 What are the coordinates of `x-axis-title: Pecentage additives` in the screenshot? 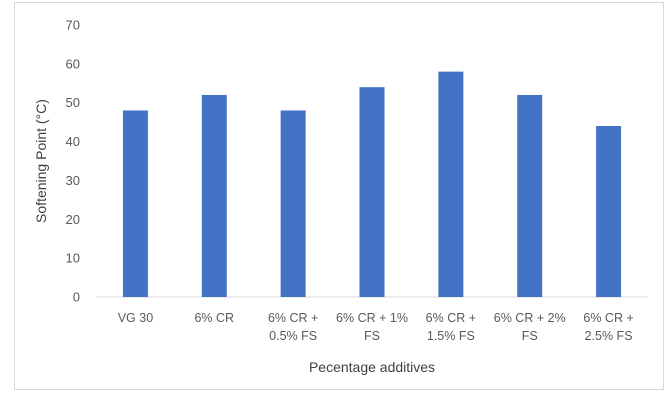 It's located at (372, 367).